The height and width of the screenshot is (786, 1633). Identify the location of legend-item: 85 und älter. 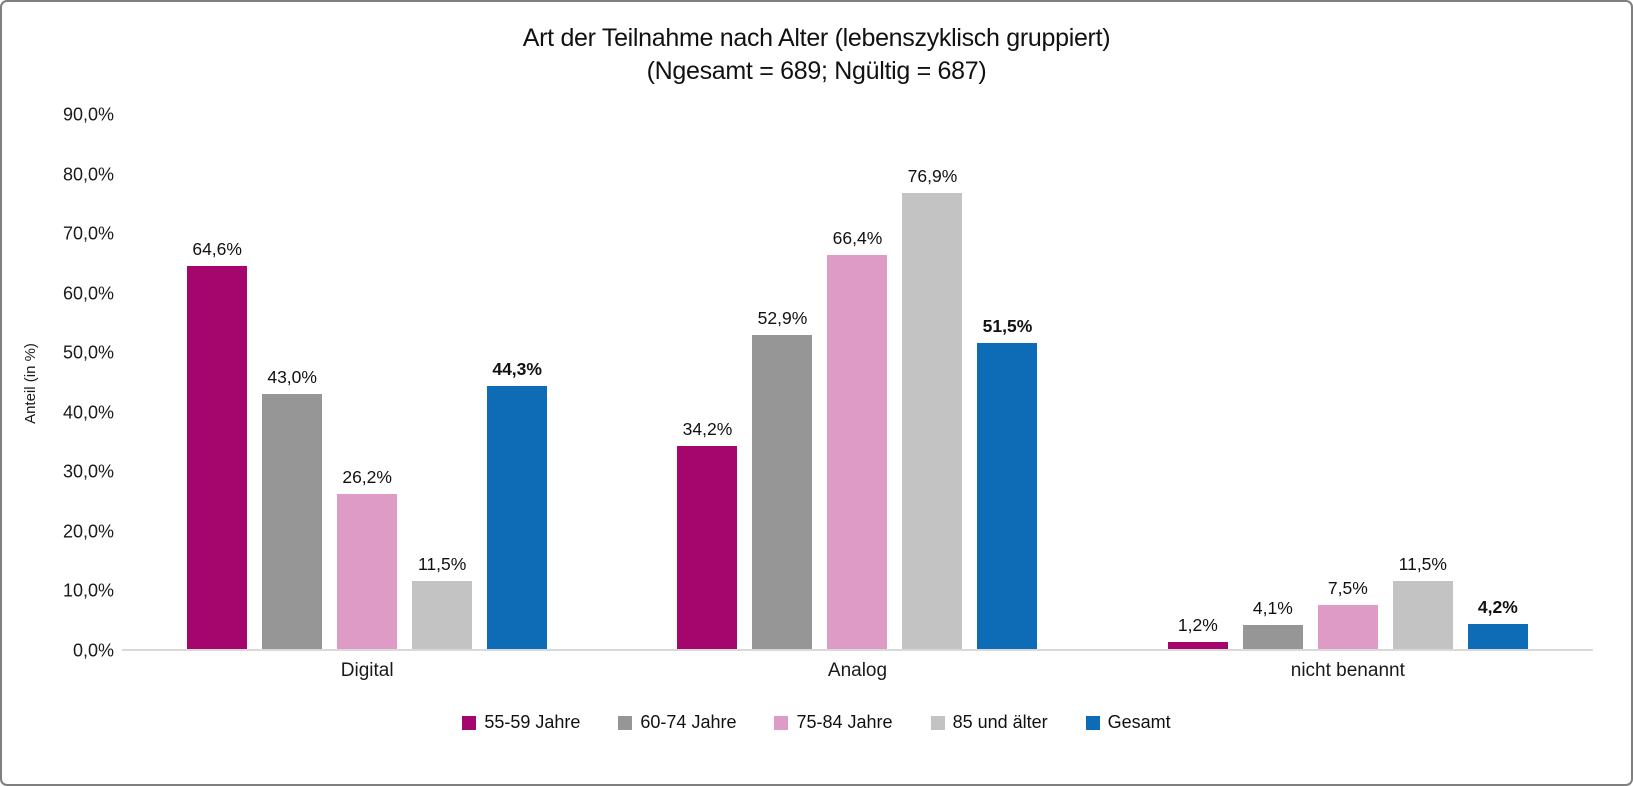
(989, 722).